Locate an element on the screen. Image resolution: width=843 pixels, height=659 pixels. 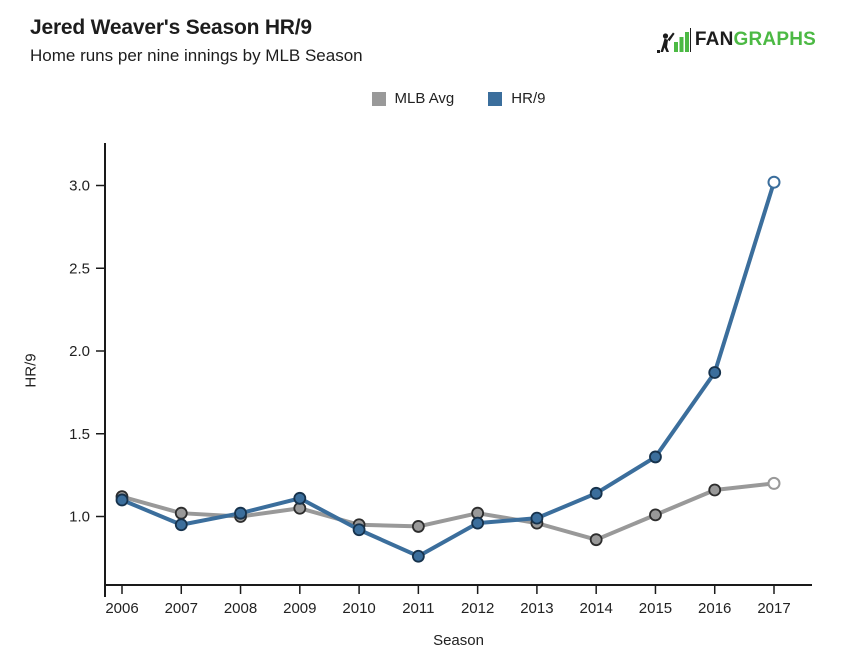
svg-text: 2016 is located at coordinates (714, 608).